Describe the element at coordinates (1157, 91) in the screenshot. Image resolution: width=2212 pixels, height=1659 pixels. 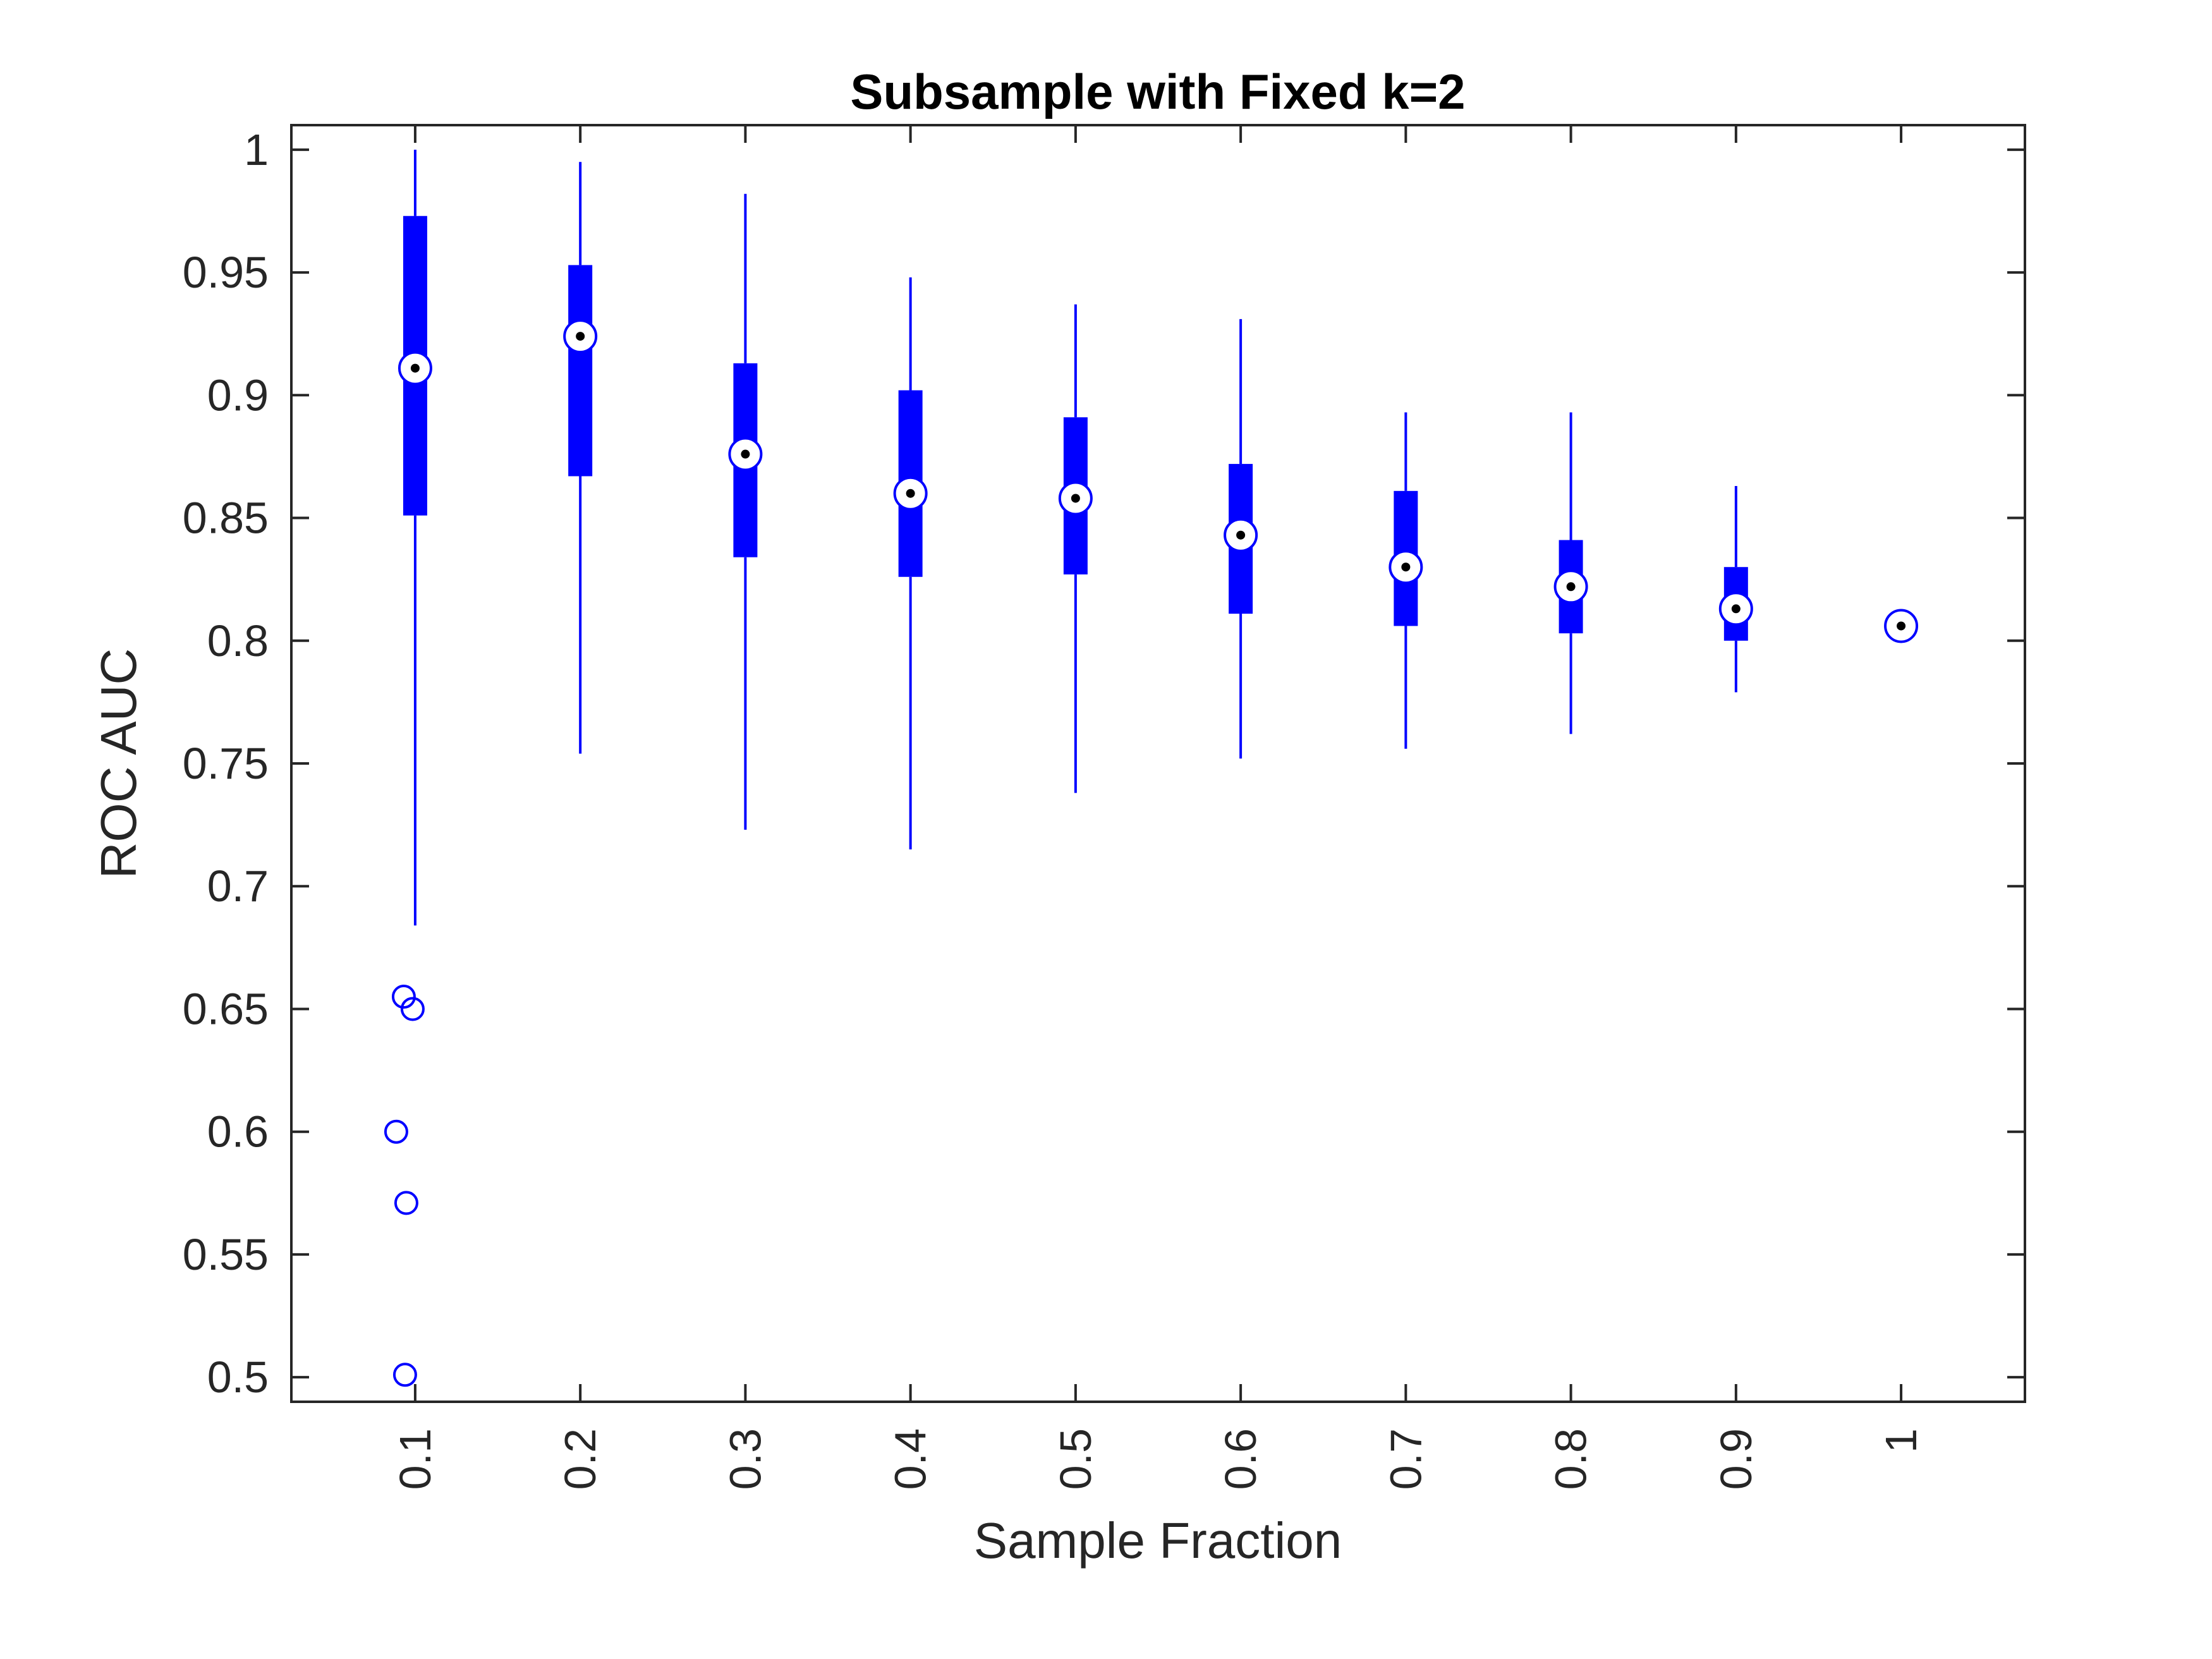
I see `chart-title: Subsample with Fixed k=2` at that location.